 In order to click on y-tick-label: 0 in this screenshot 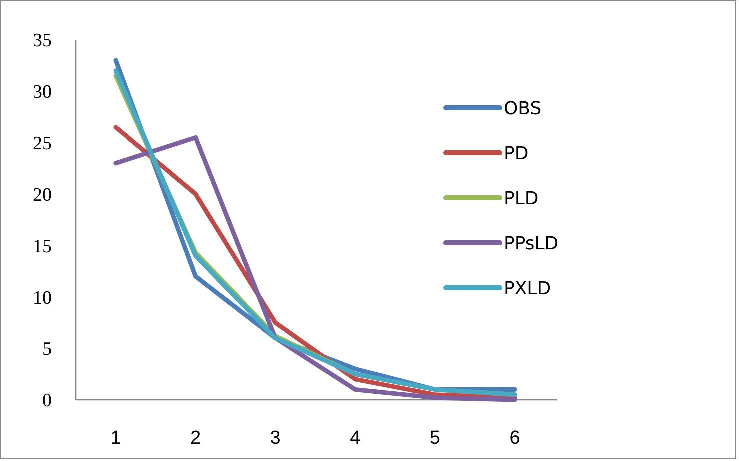, I will do `click(47, 401)`.